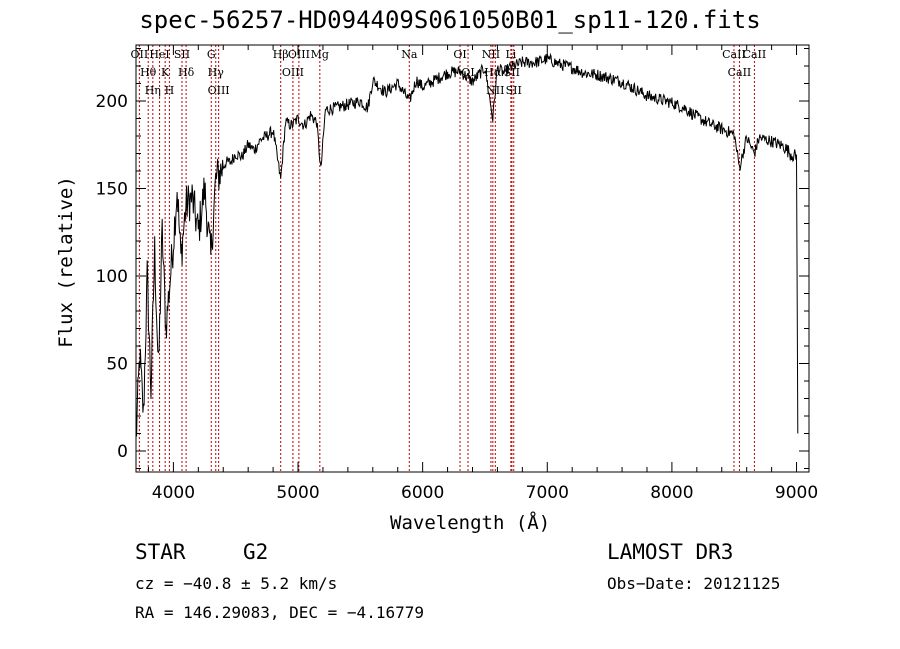 The image size is (900, 649). What do you see at coordinates (547, 493) in the screenshot?
I see `x-tick-label: 7000` at bounding box center [547, 493].